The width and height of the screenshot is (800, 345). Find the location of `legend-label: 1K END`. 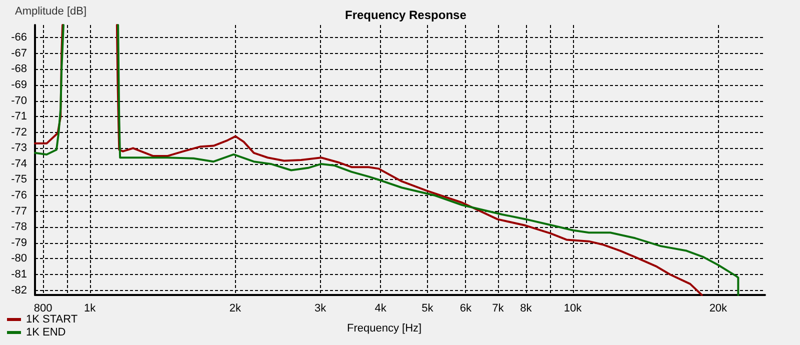

legend-label: 1K END is located at coordinates (46, 332).